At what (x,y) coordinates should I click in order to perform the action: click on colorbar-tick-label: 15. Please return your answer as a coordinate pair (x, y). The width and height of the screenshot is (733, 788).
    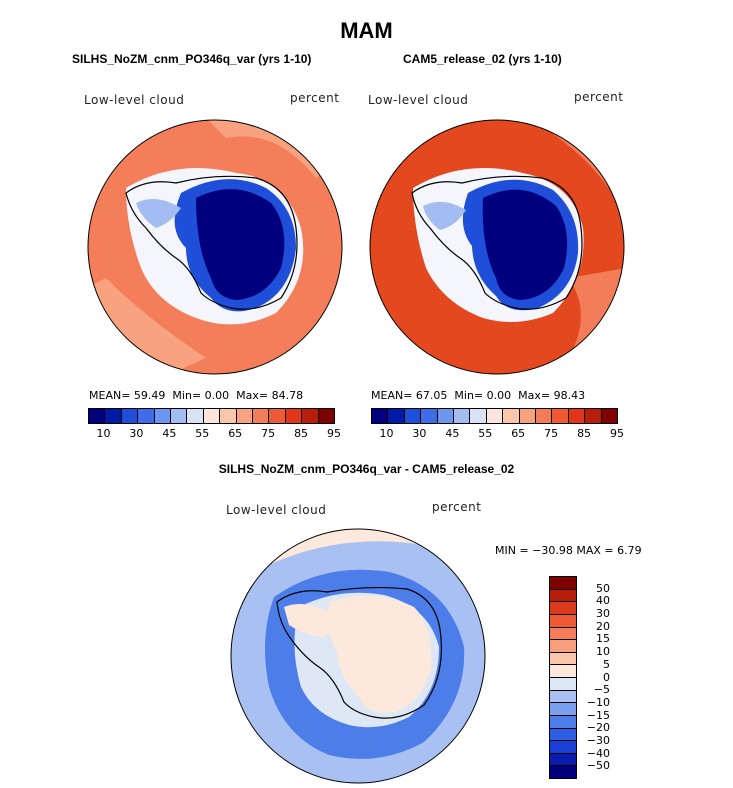
    Looking at the image, I should click on (603, 639).